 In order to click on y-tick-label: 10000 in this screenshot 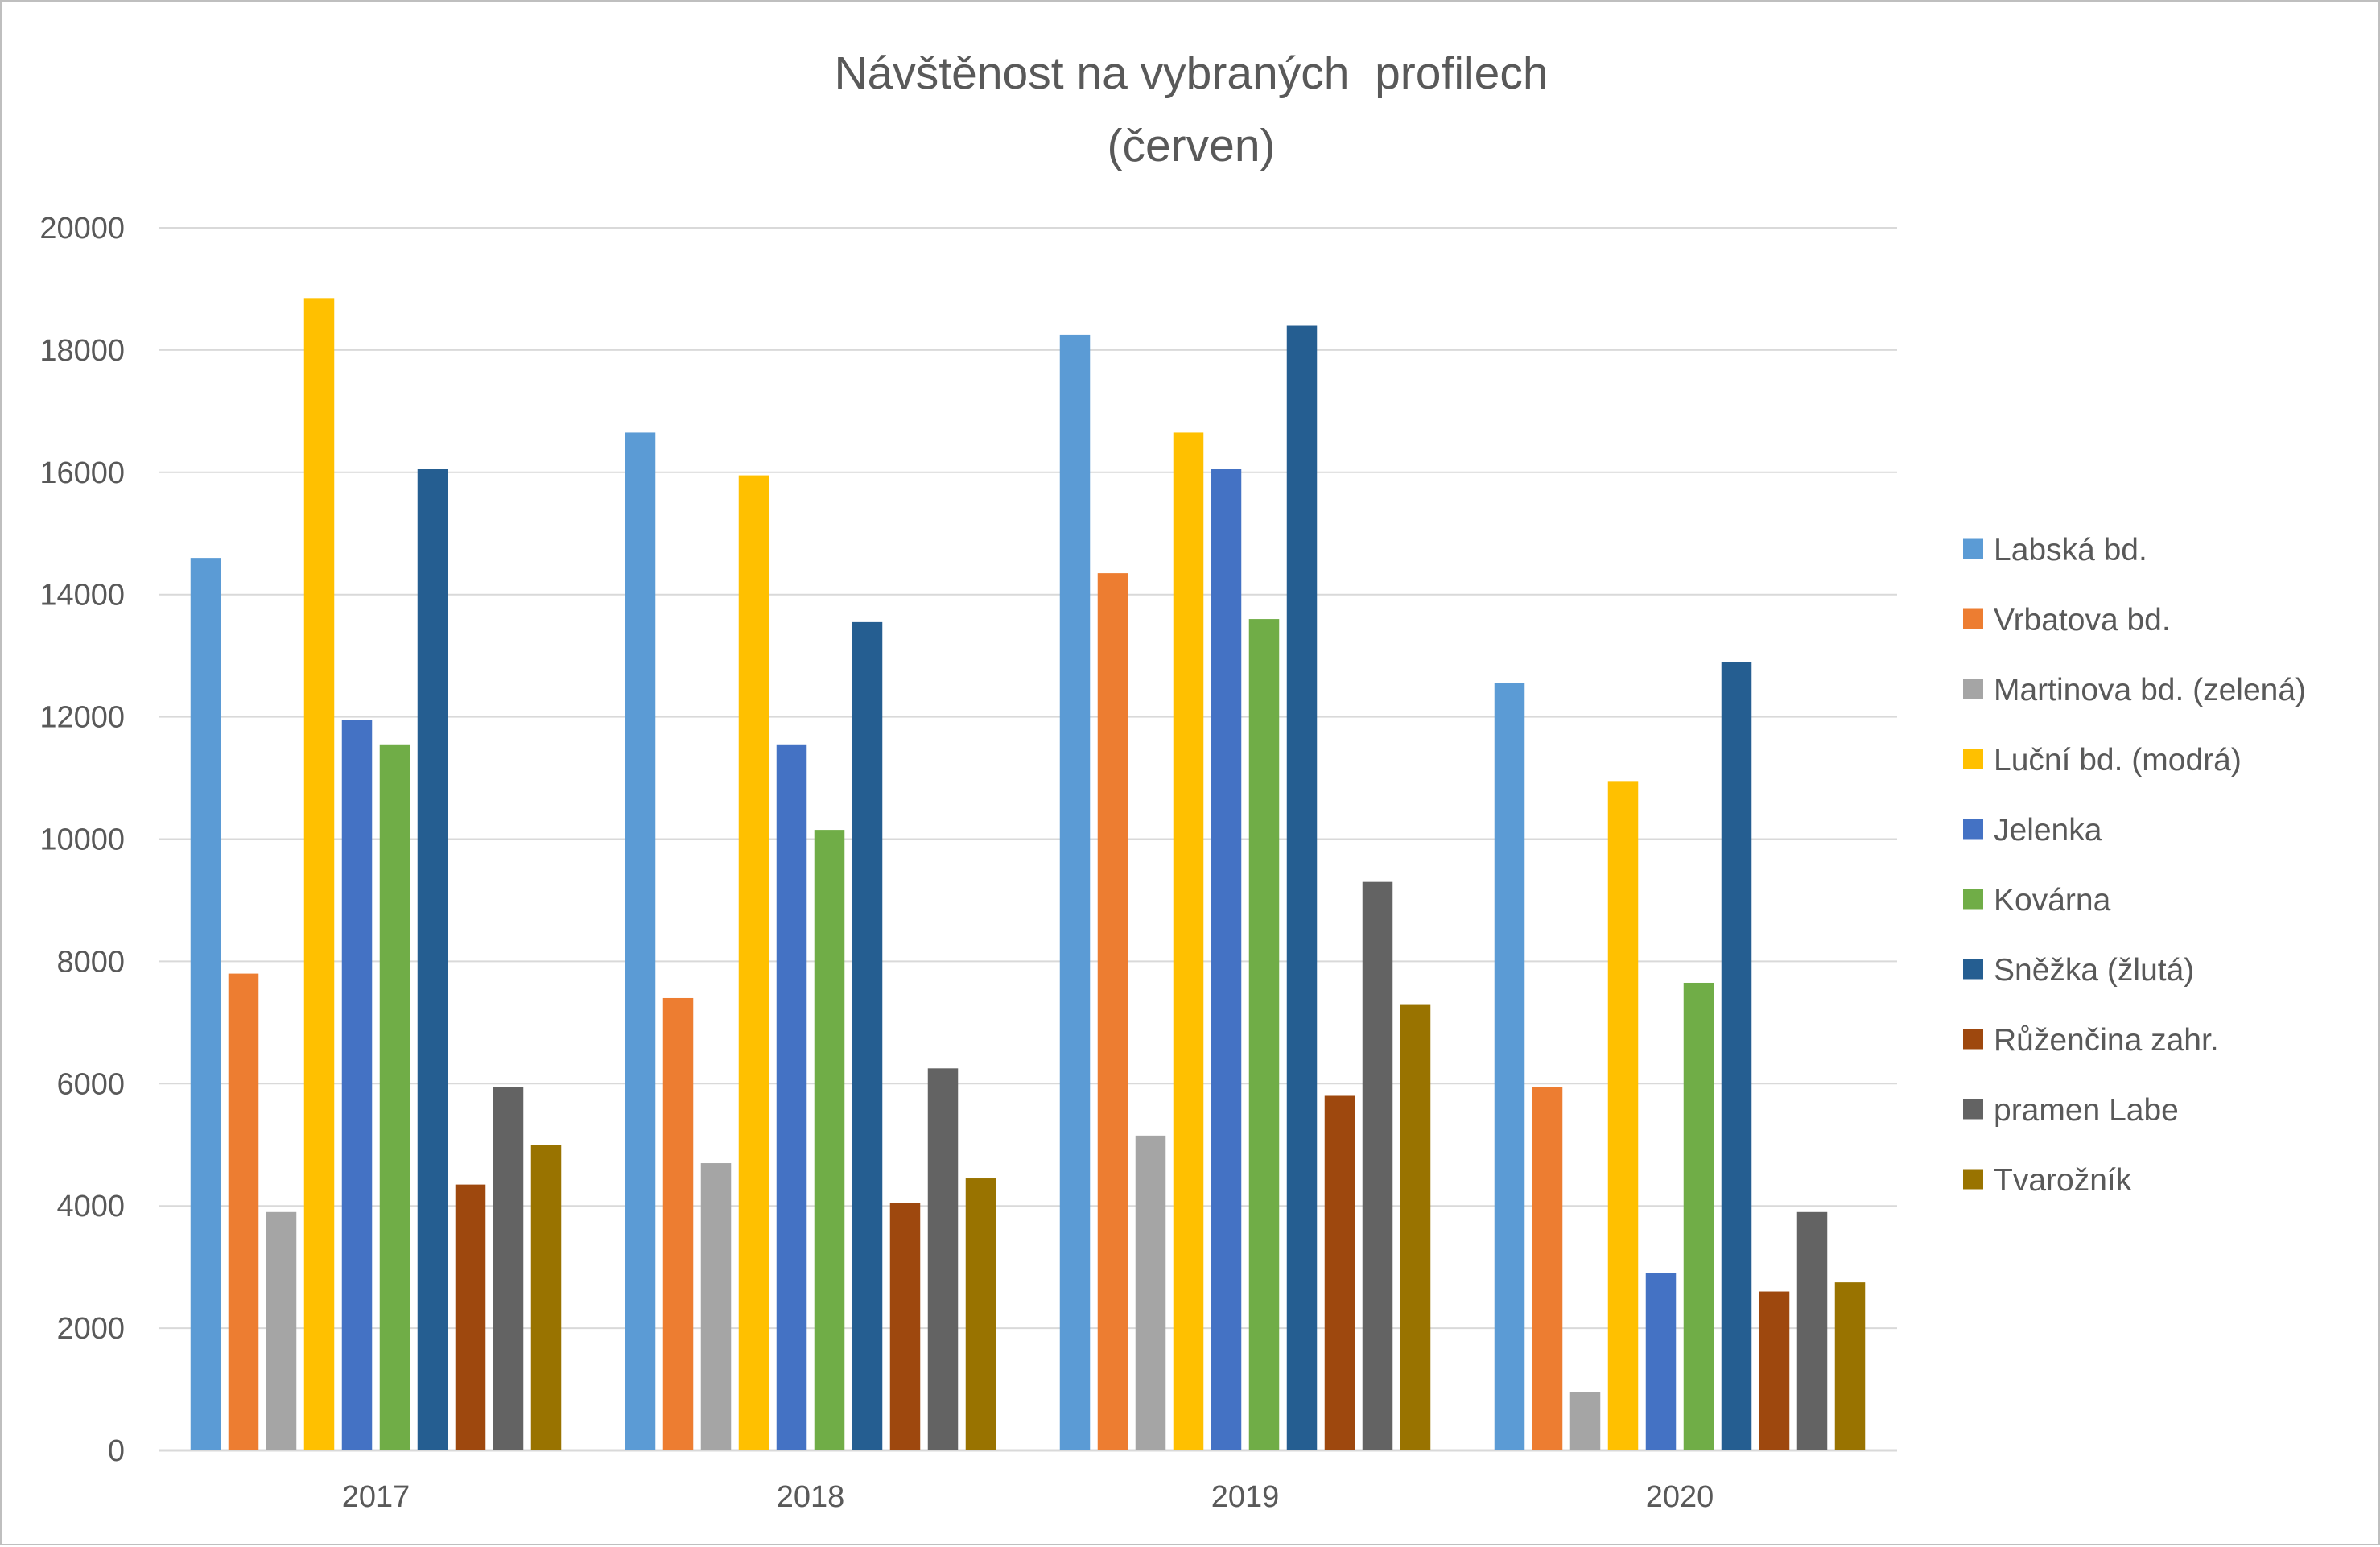, I will do `click(82, 840)`.